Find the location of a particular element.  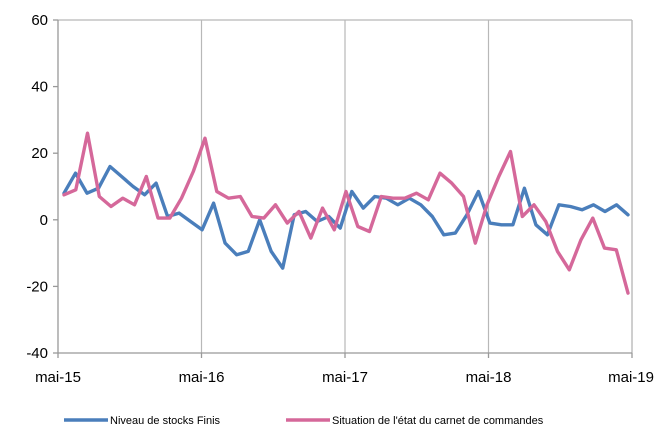

y-tick-label: 0 is located at coordinates (44, 220).